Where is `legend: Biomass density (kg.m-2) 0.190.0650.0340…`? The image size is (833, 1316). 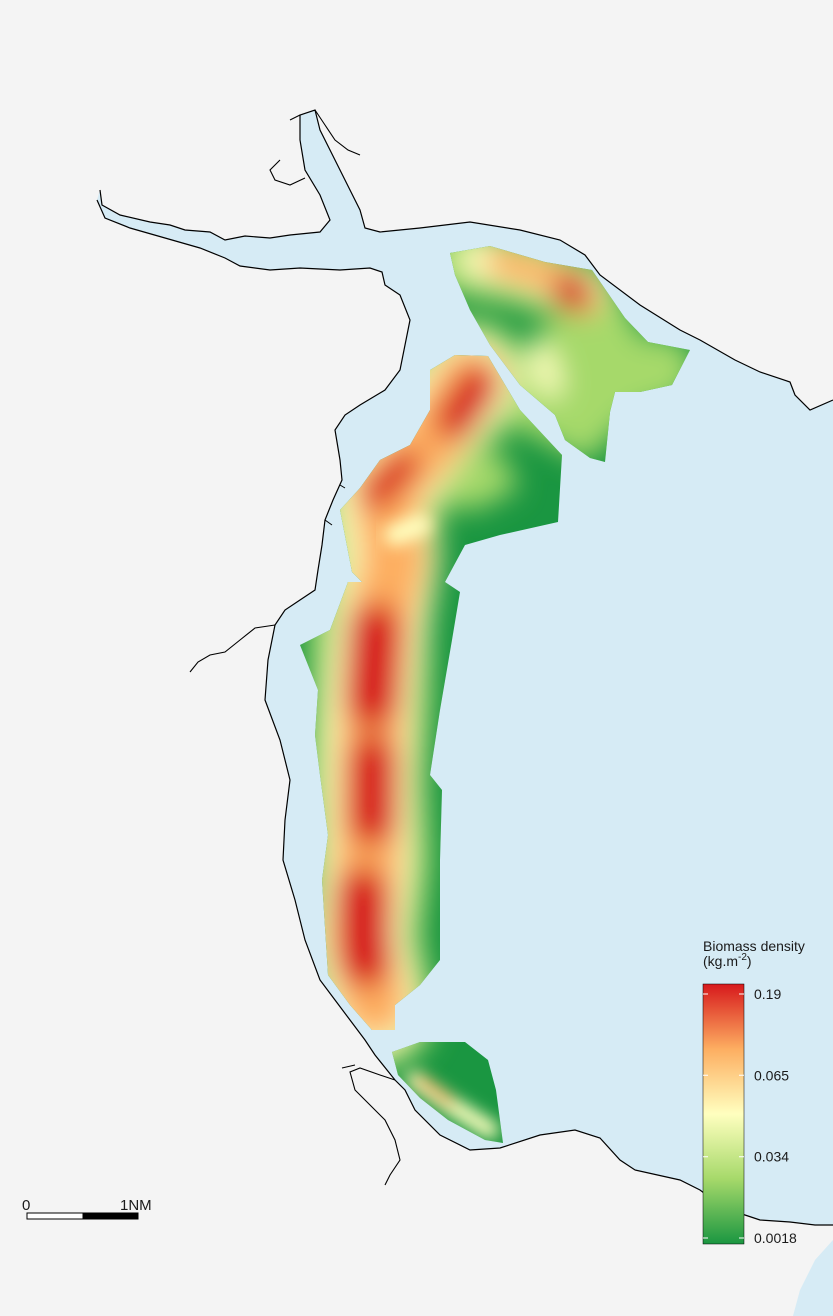 legend: Biomass density (kg.m-2) 0.190.0650.0340… is located at coordinates (753, 1092).